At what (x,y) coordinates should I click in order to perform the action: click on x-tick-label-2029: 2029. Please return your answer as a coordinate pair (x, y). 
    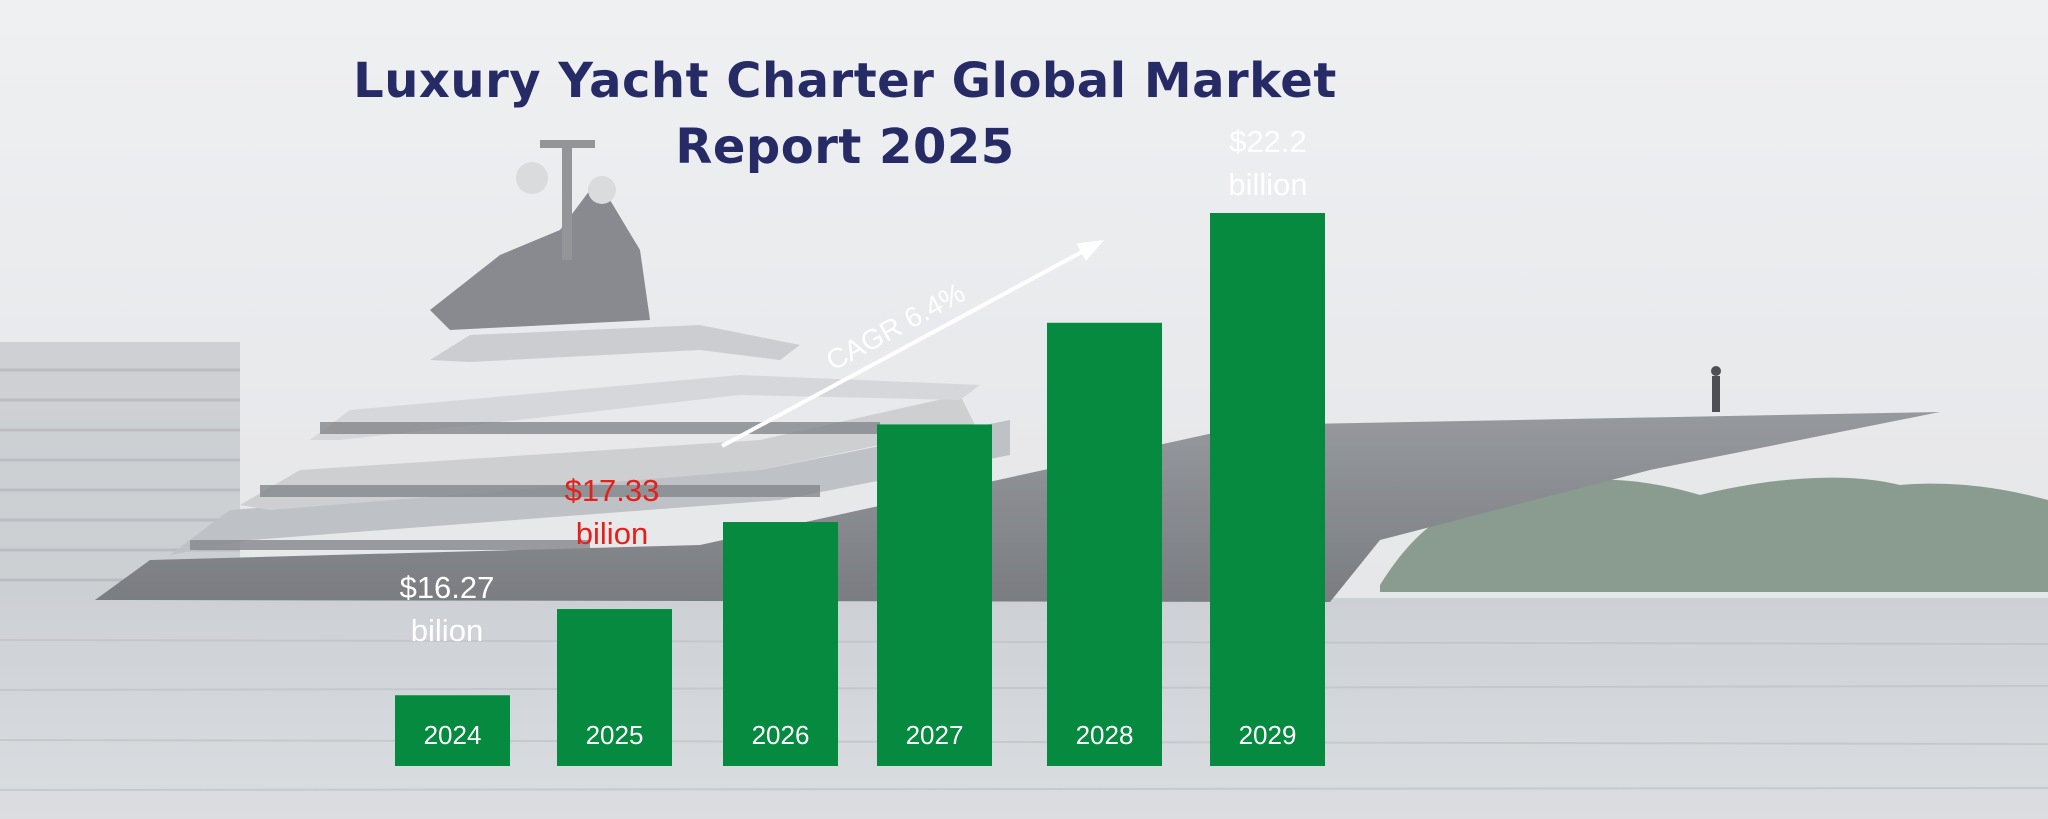
    Looking at the image, I should click on (1268, 735).